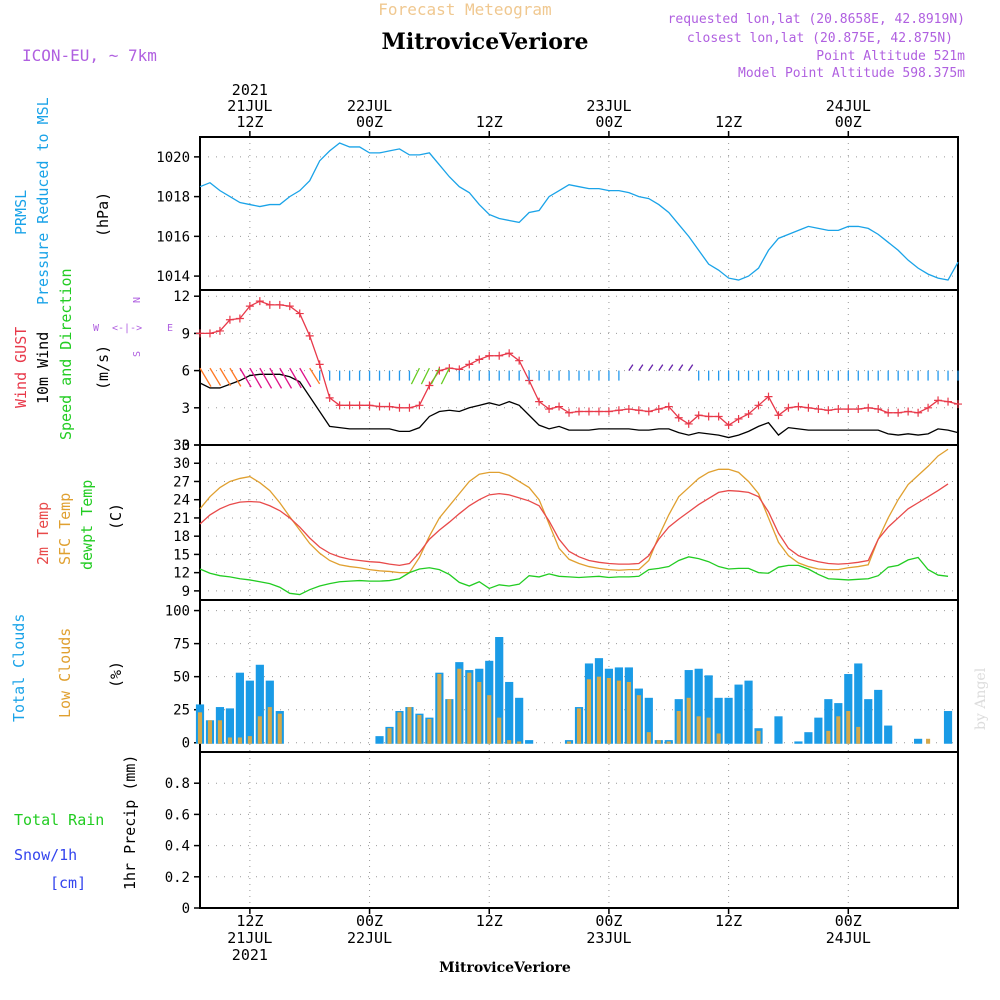 Image resolution: width=1000 pixels, height=1000 pixels. I want to click on y-tick-label: 9, so click(186, 334).